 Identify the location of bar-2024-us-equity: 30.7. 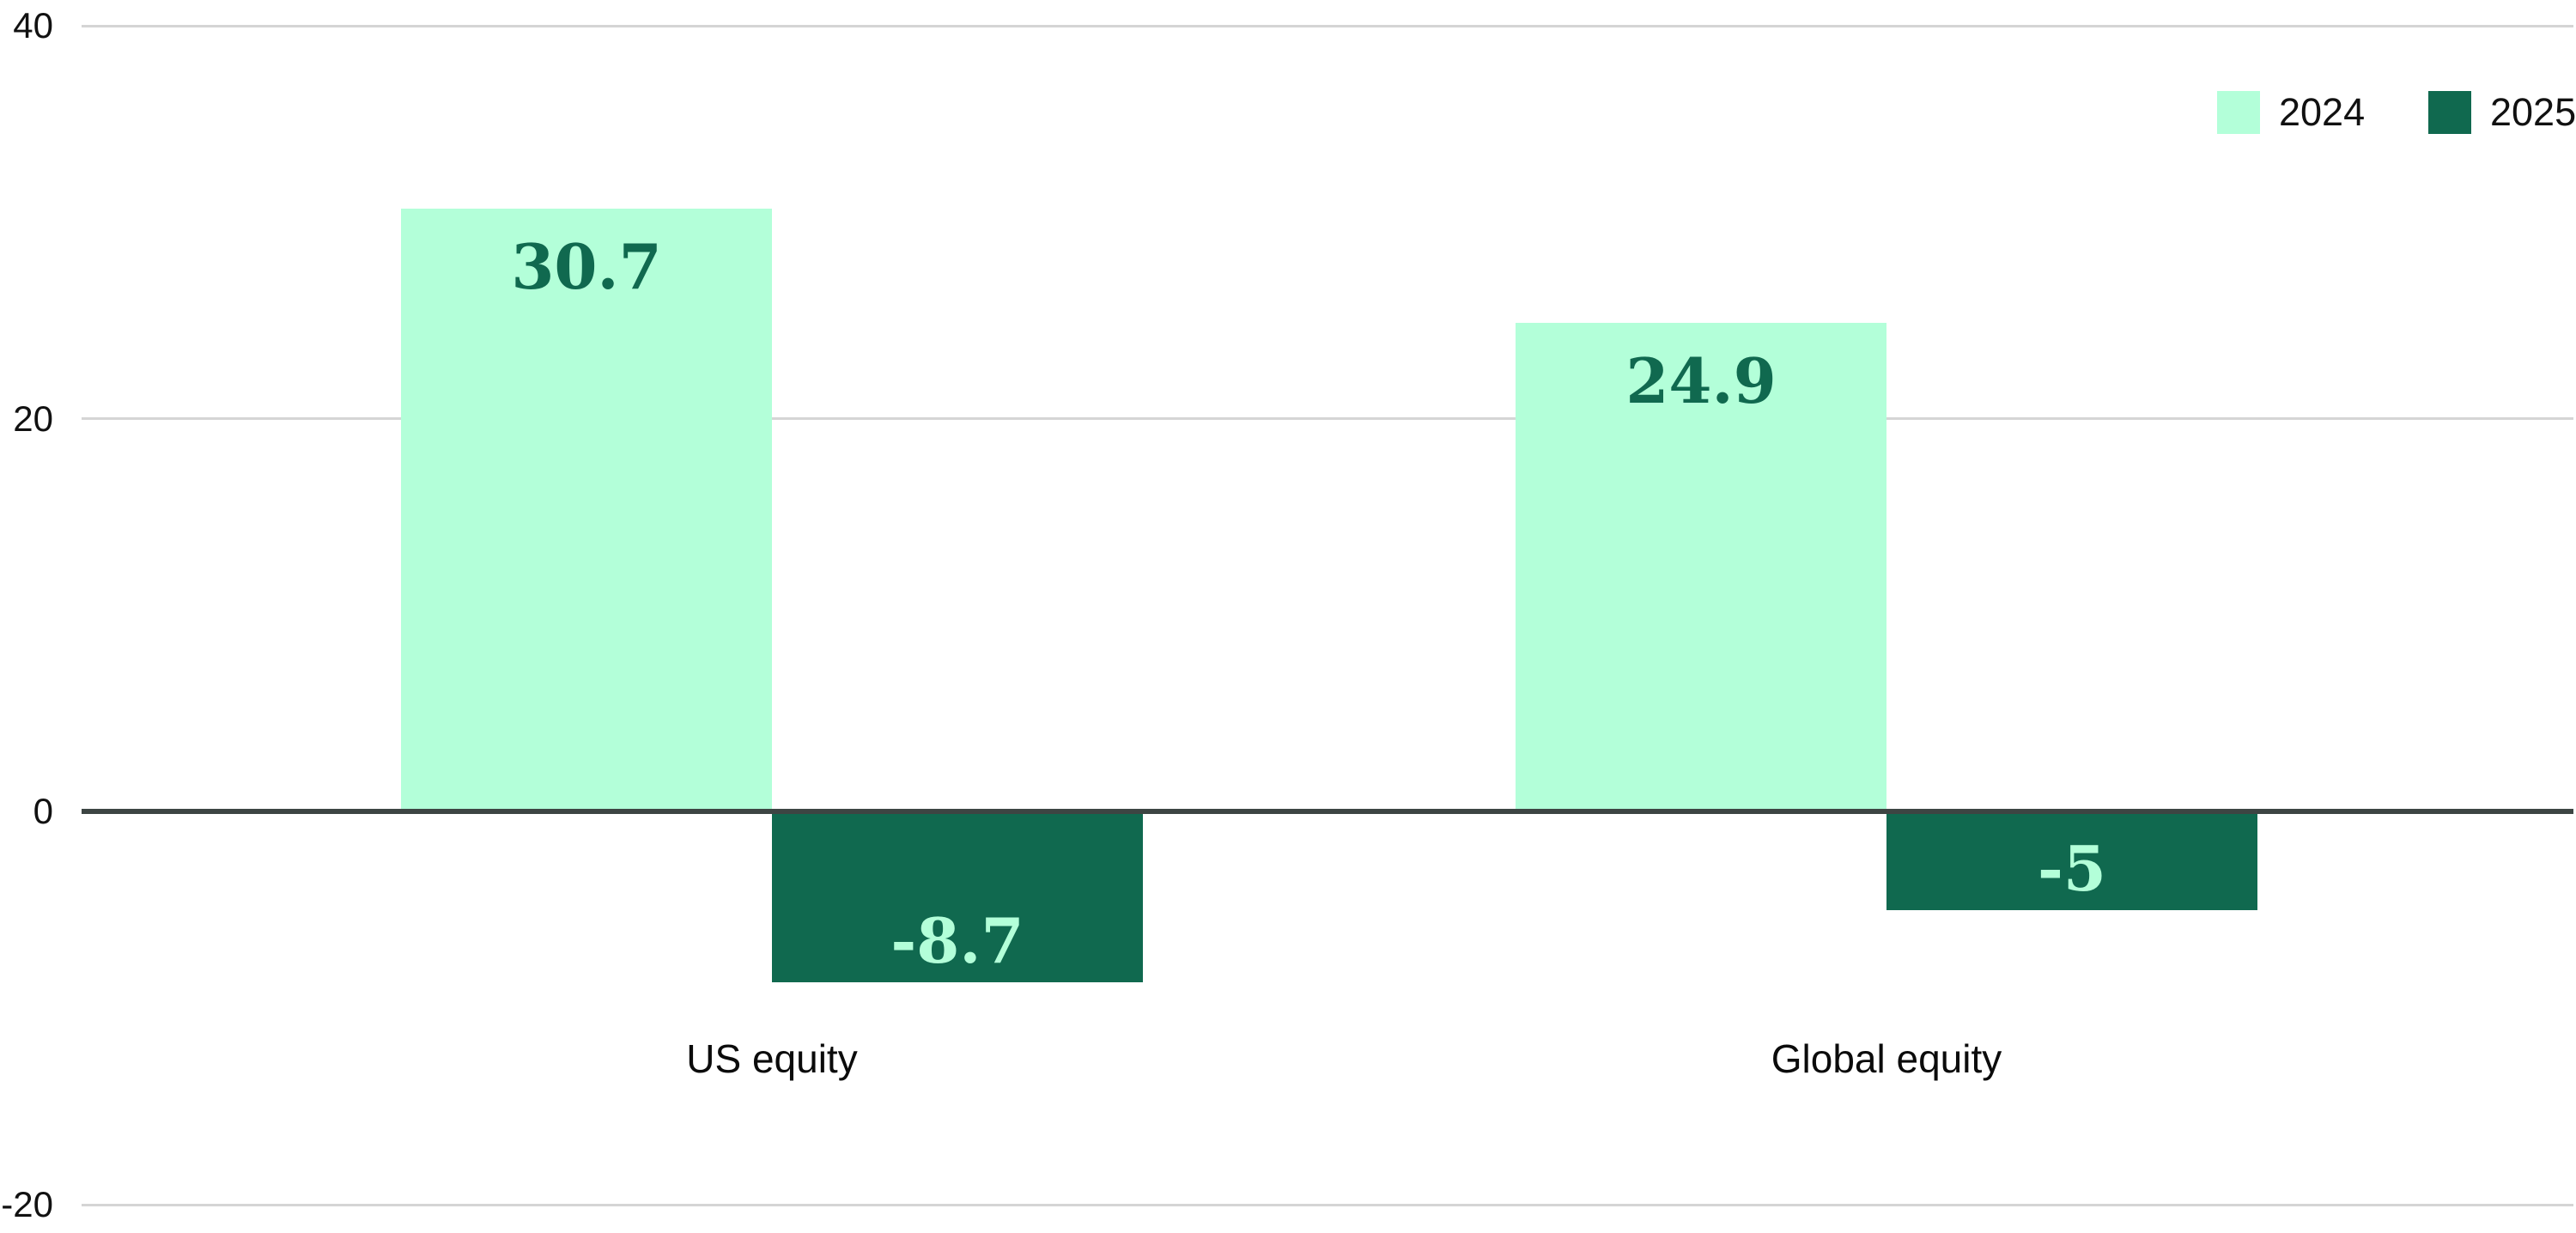
(587, 510).